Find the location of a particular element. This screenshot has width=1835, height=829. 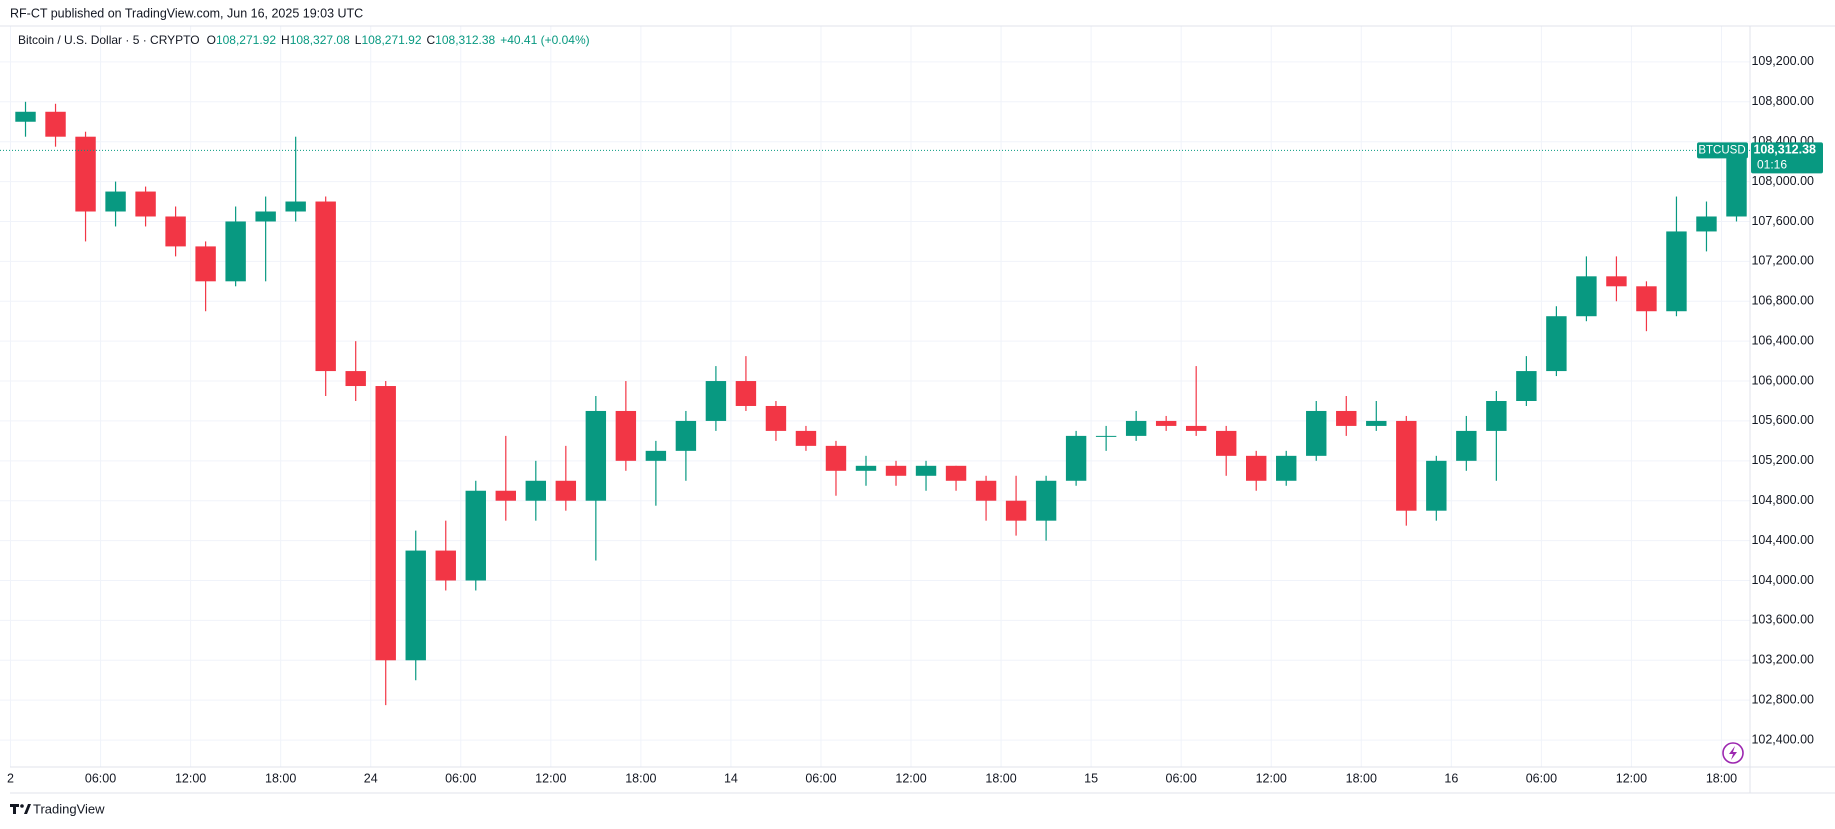

y-tick-label: 103,600.00 is located at coordinates (1782, 620).